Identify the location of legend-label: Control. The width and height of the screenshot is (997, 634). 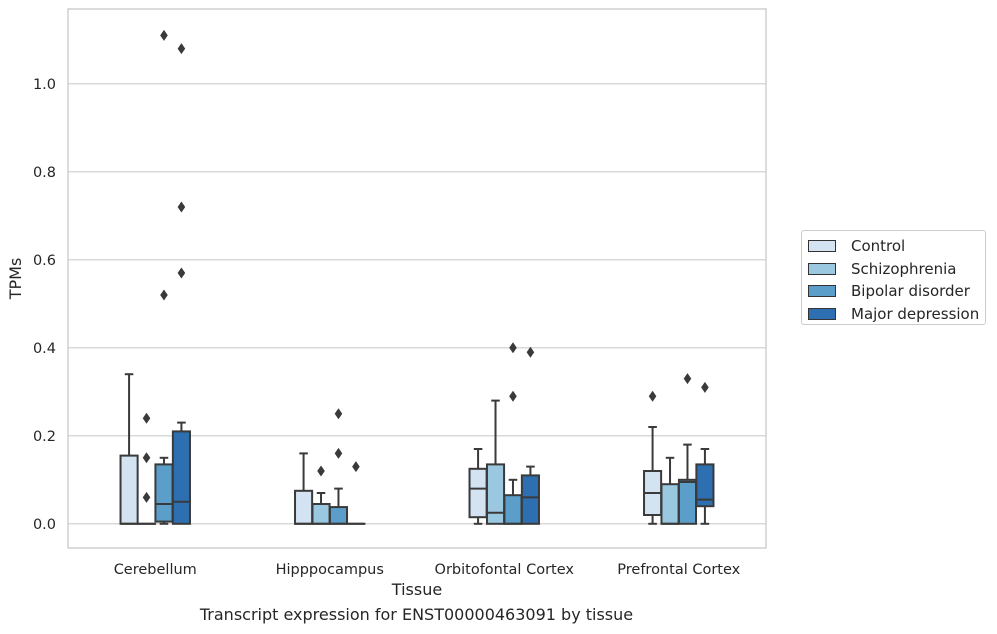
(878, 246).